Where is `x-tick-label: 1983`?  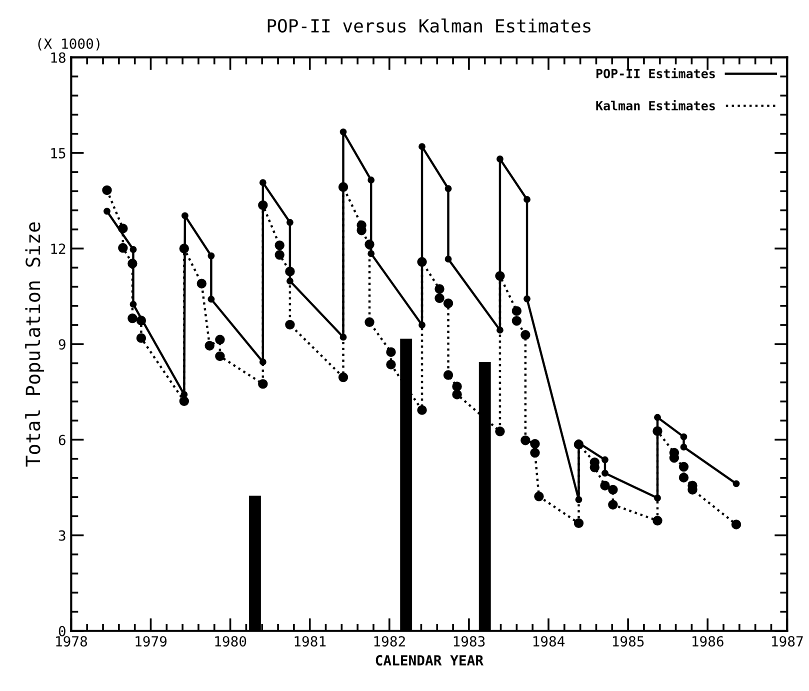 x-tick-label: 1983 is located at coordinates (469, 641).